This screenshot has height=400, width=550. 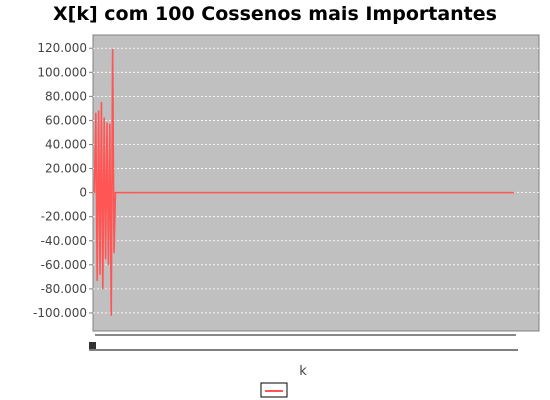 What do you see at coordinates (64, 289) in the screenshot?
I see `y-tick-label: -80.000` at bounding box center [64, 289].